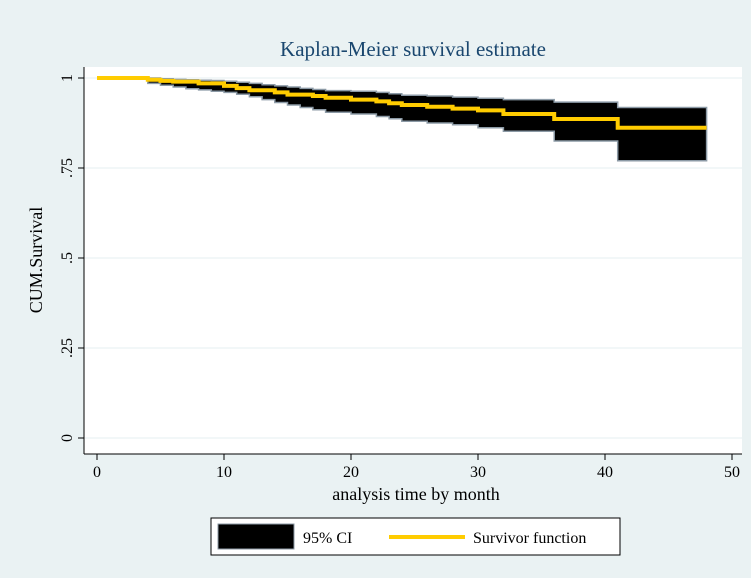 The width and height of the screenshot is (751, 578). What do you see at coordinates (732, 472) in the screenshot?
I see `x-tick-label-5: 50` at bounding box center [732, 472].